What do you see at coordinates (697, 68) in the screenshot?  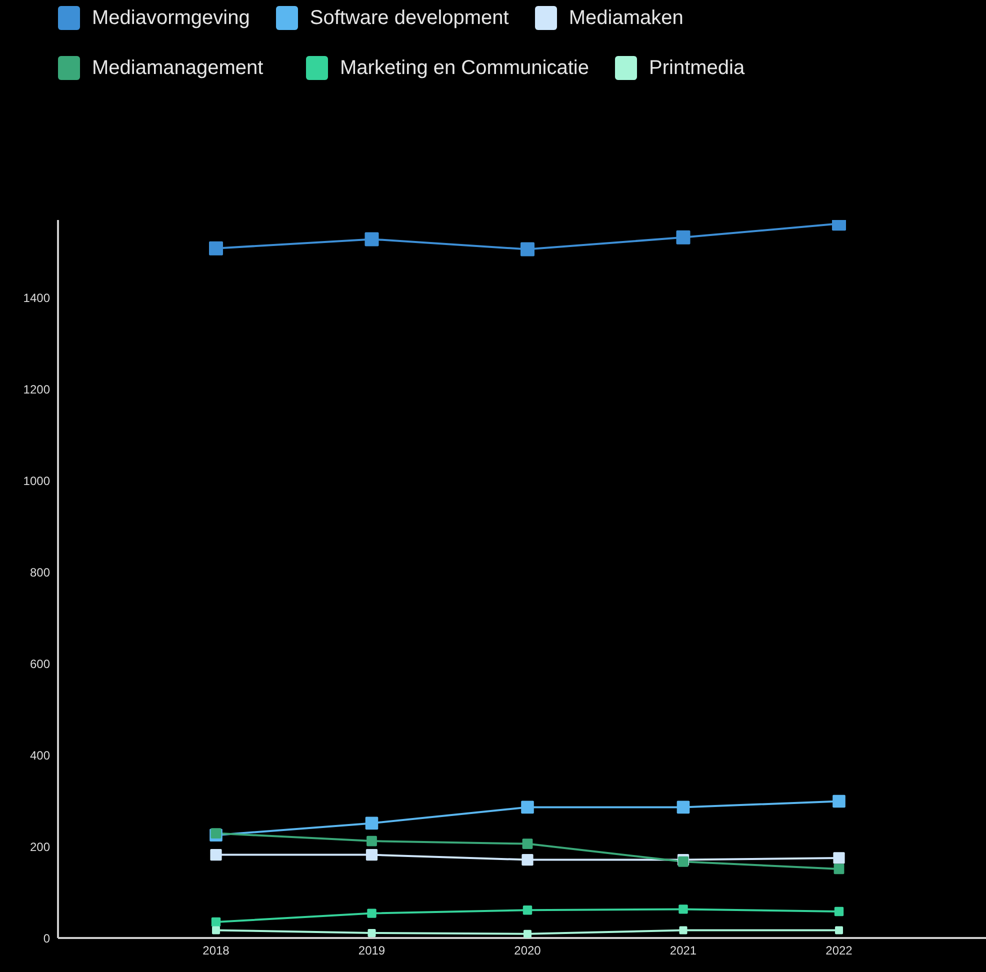 I see `legend-label: Printmedia` at bounding box center [697, 68].